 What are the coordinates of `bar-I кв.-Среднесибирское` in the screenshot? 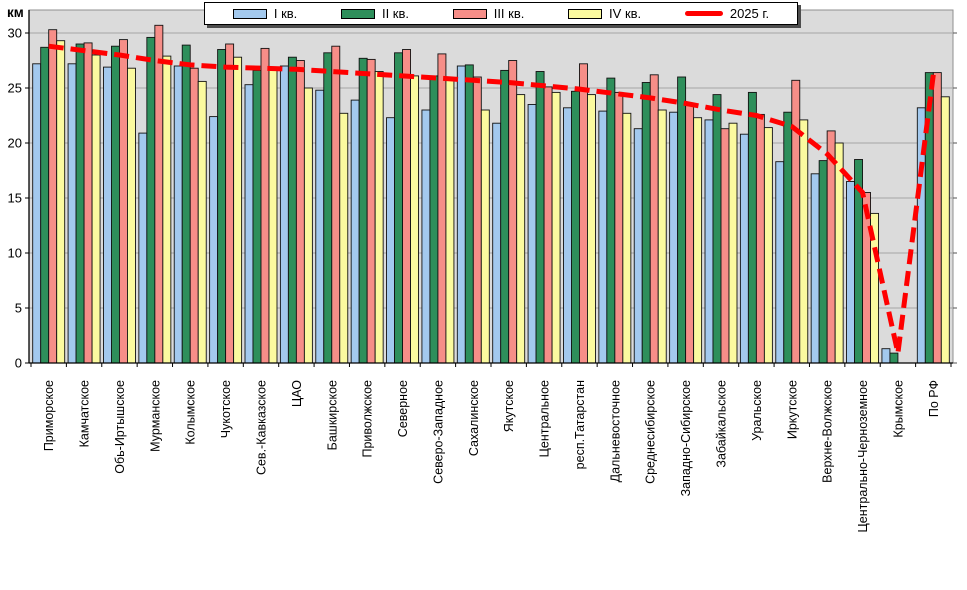 It's located at (638, 246).